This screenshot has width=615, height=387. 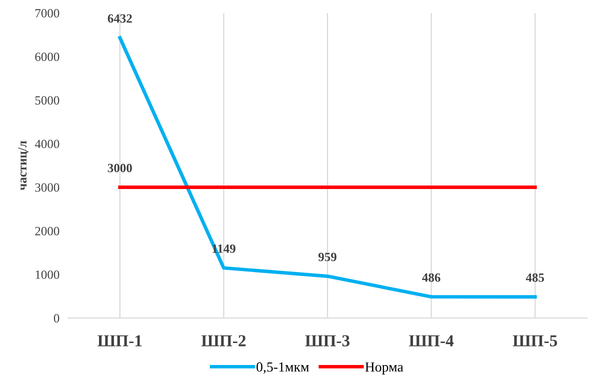 What do you see at coordinates (47, 100) in the screenshot?
I see `y-tick-label: 5000` at bounding box center [47, 100].